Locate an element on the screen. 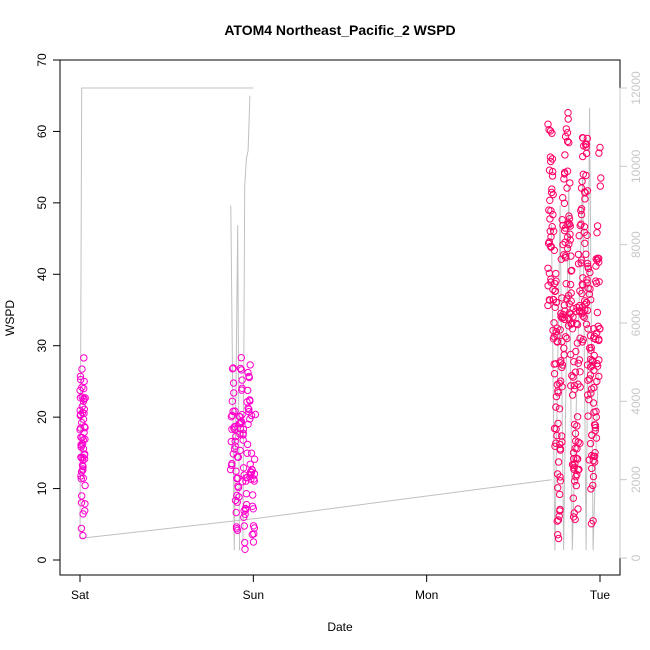 This screenshot has height=650, width=650. y-axis-label: WSPD is located at coordinates (10, 318).